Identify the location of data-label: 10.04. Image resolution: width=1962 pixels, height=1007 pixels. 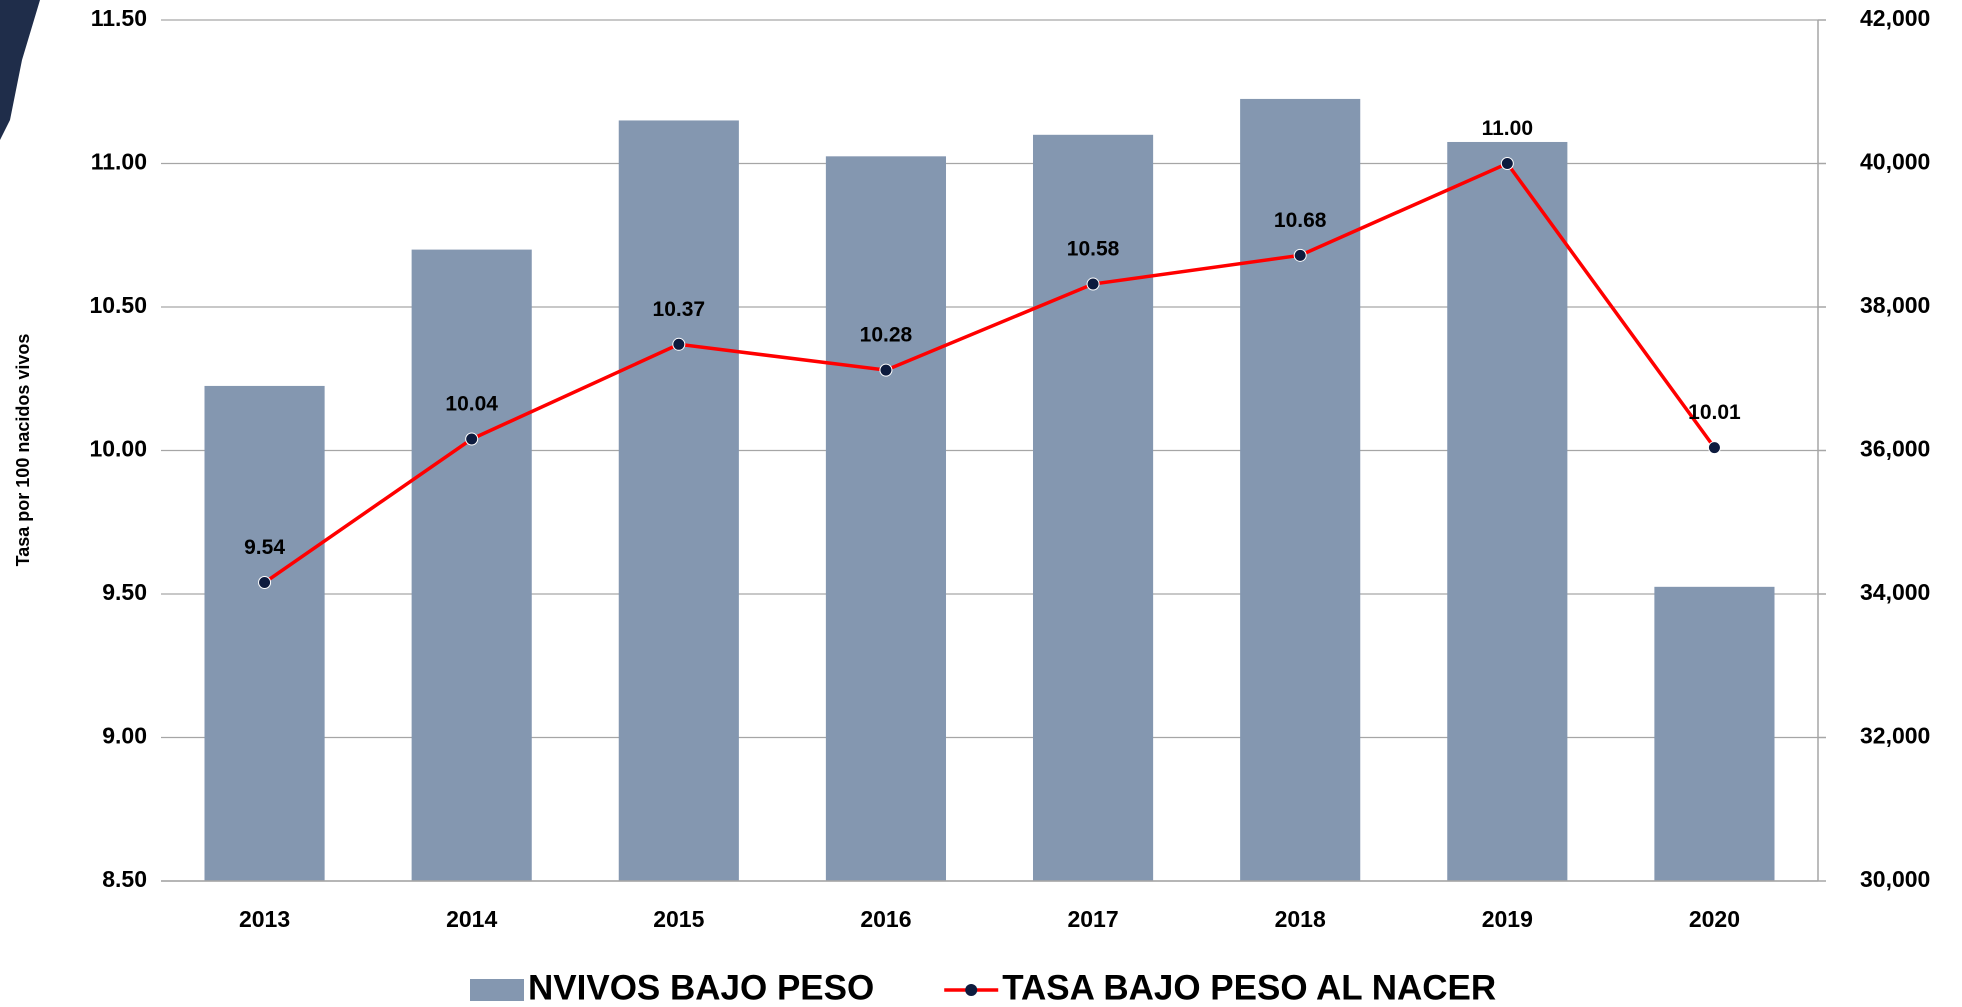
(471, 404).